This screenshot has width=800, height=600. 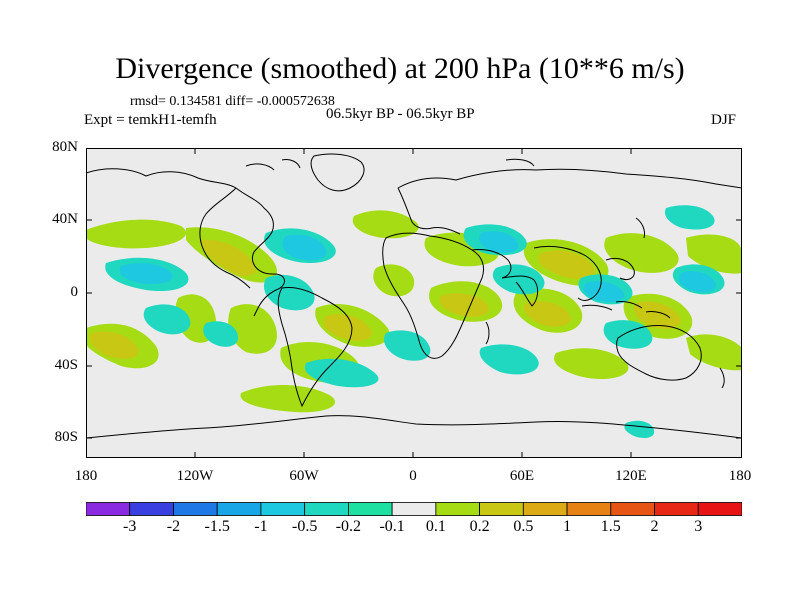 What do you see at coordinates (418, 266) in the screenshot?
I see `negative-mid-regions` at bounding box center [418, 266].